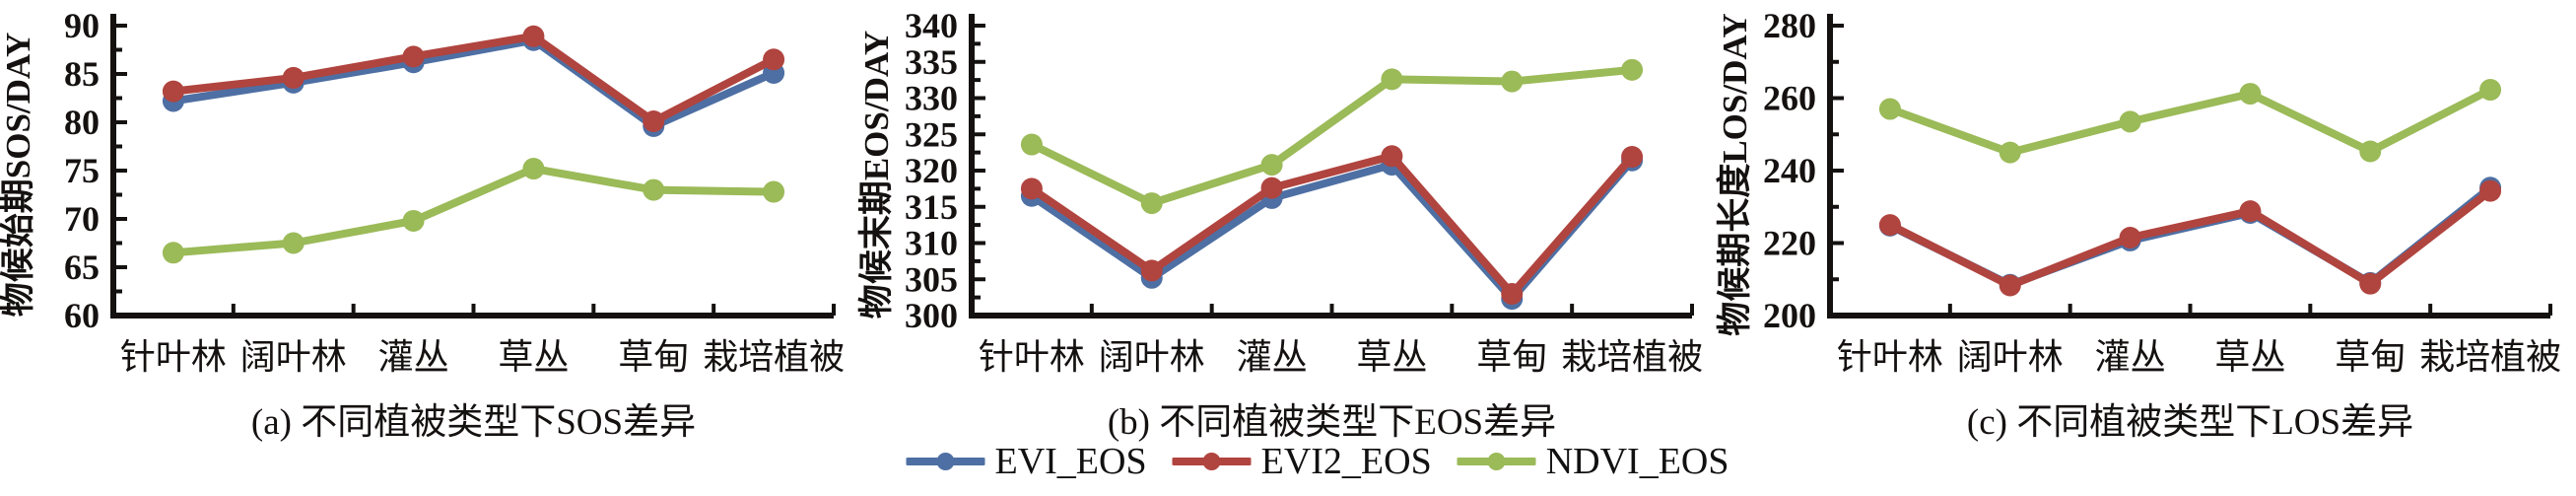 This screenshot has width=2576, height=496. What do you see at coordinates (774, 357) in the screenshot?
I see `category-label: 栽培植被` at bounding box center [774, 357].